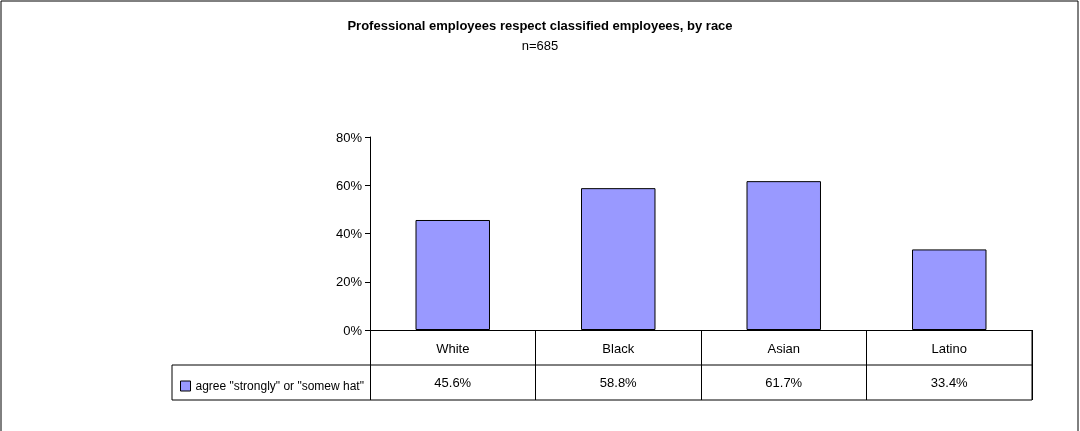 Image resolution: width=1080 pixels, height=431 pixels. Describe the element at coordinates (784, 382) in the screenshot. I see `data-label: 61.7%` at that location.